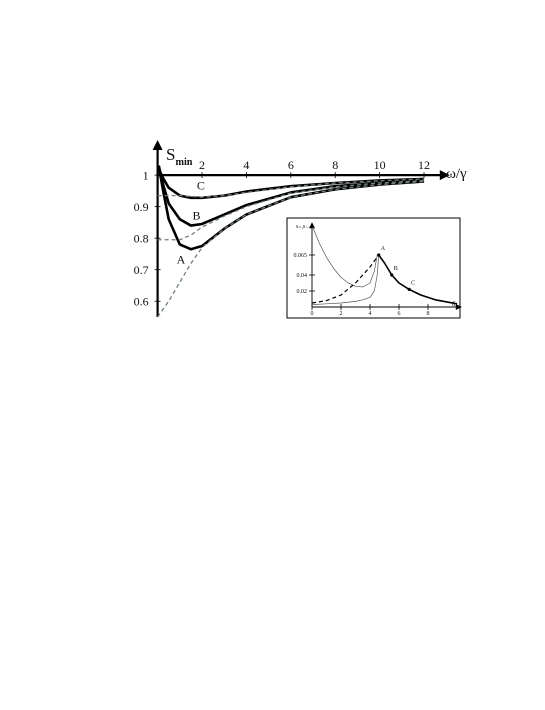 The height and width of the screenshot is (710, 545). What do you see at coordinates (170, 154) in the screenshot?
I see `y-axis-label-main: S` at bounding box center [170, 154].